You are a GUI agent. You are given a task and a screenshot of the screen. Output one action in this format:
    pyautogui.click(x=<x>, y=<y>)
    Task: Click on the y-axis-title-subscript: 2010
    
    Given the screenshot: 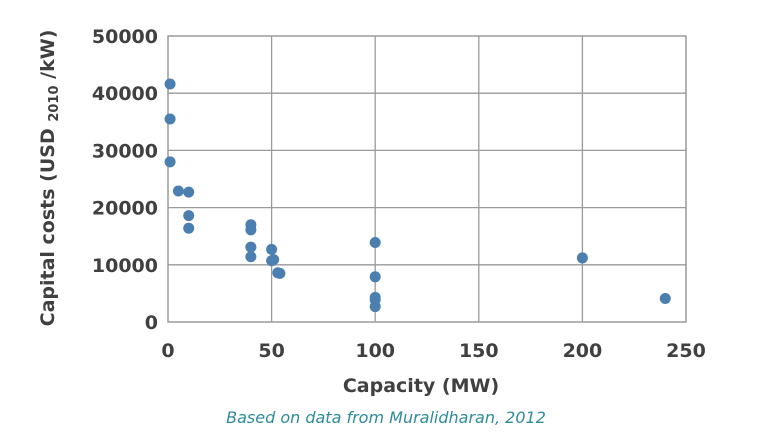 What is the action you would take?
    pyautogui.click(x=54, y=103)
    